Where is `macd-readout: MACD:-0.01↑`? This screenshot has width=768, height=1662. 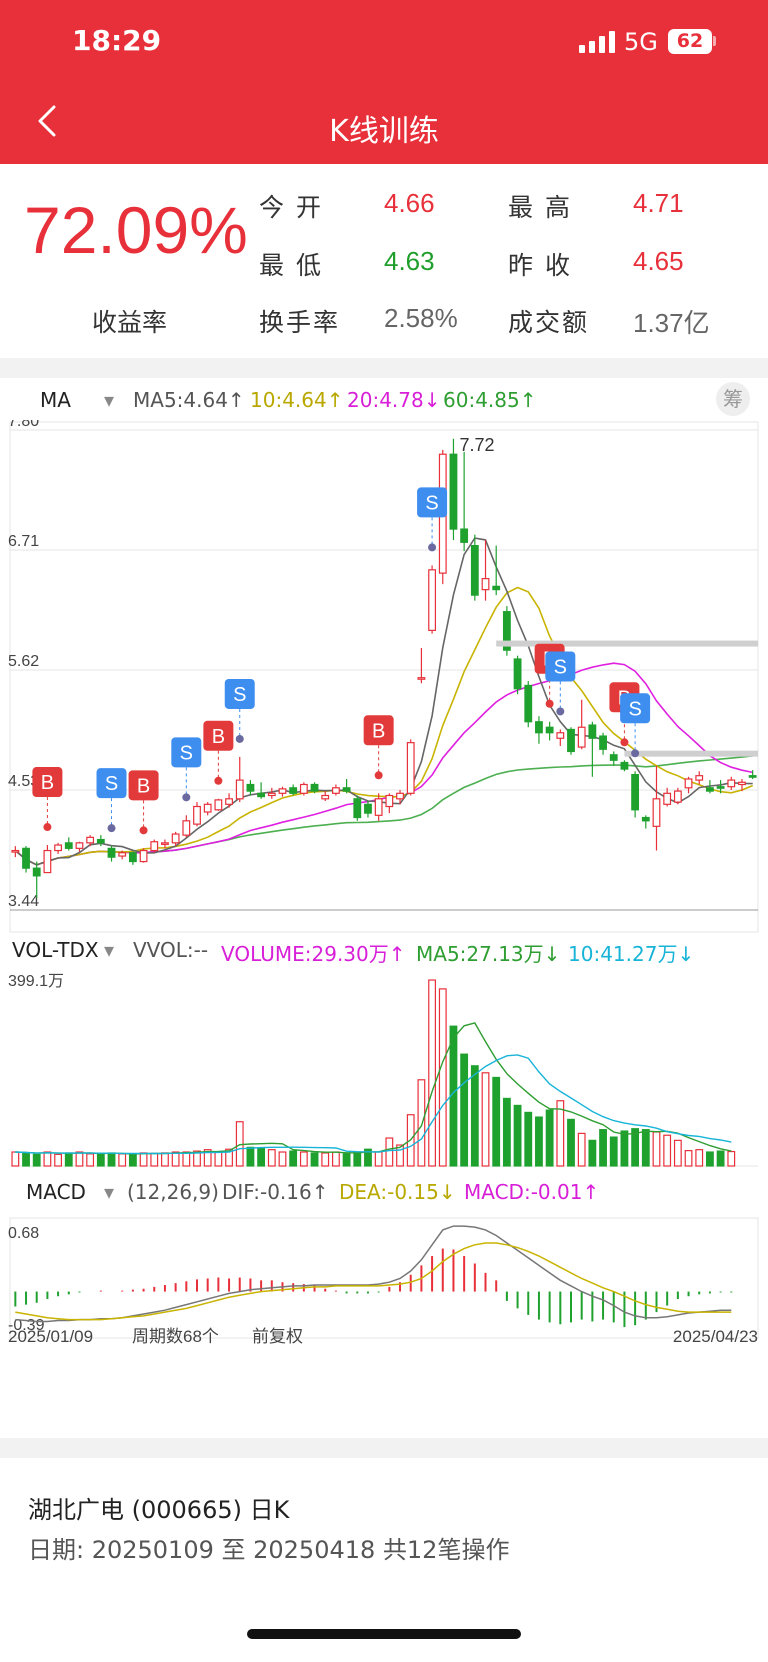
macd-readout: MACD:-0.01↑ is located at coordinates (532, 1192).